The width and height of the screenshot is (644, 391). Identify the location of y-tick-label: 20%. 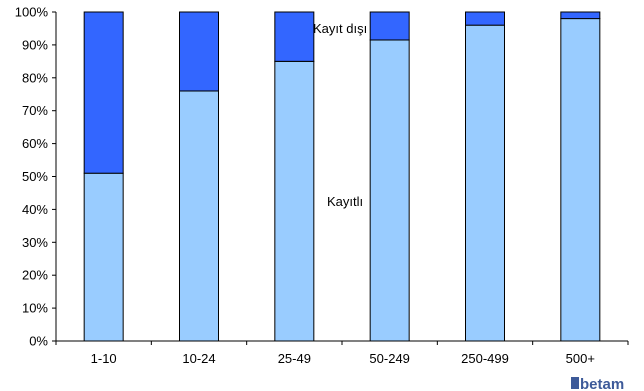
(35, 275).